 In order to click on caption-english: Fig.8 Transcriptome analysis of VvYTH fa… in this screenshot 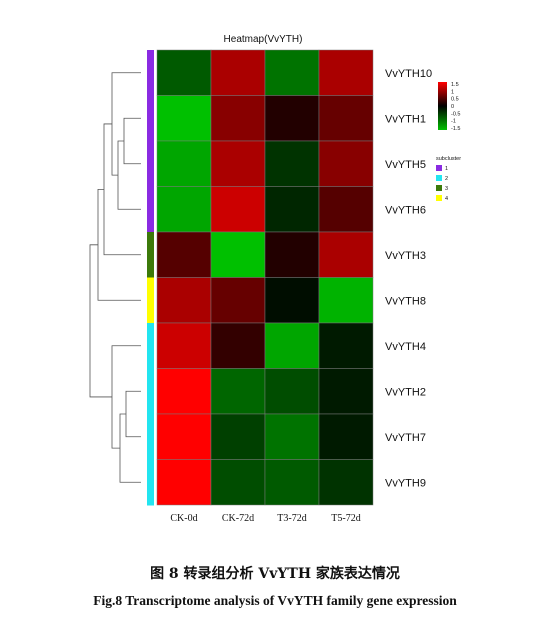, I will do `click(275, 600)`.